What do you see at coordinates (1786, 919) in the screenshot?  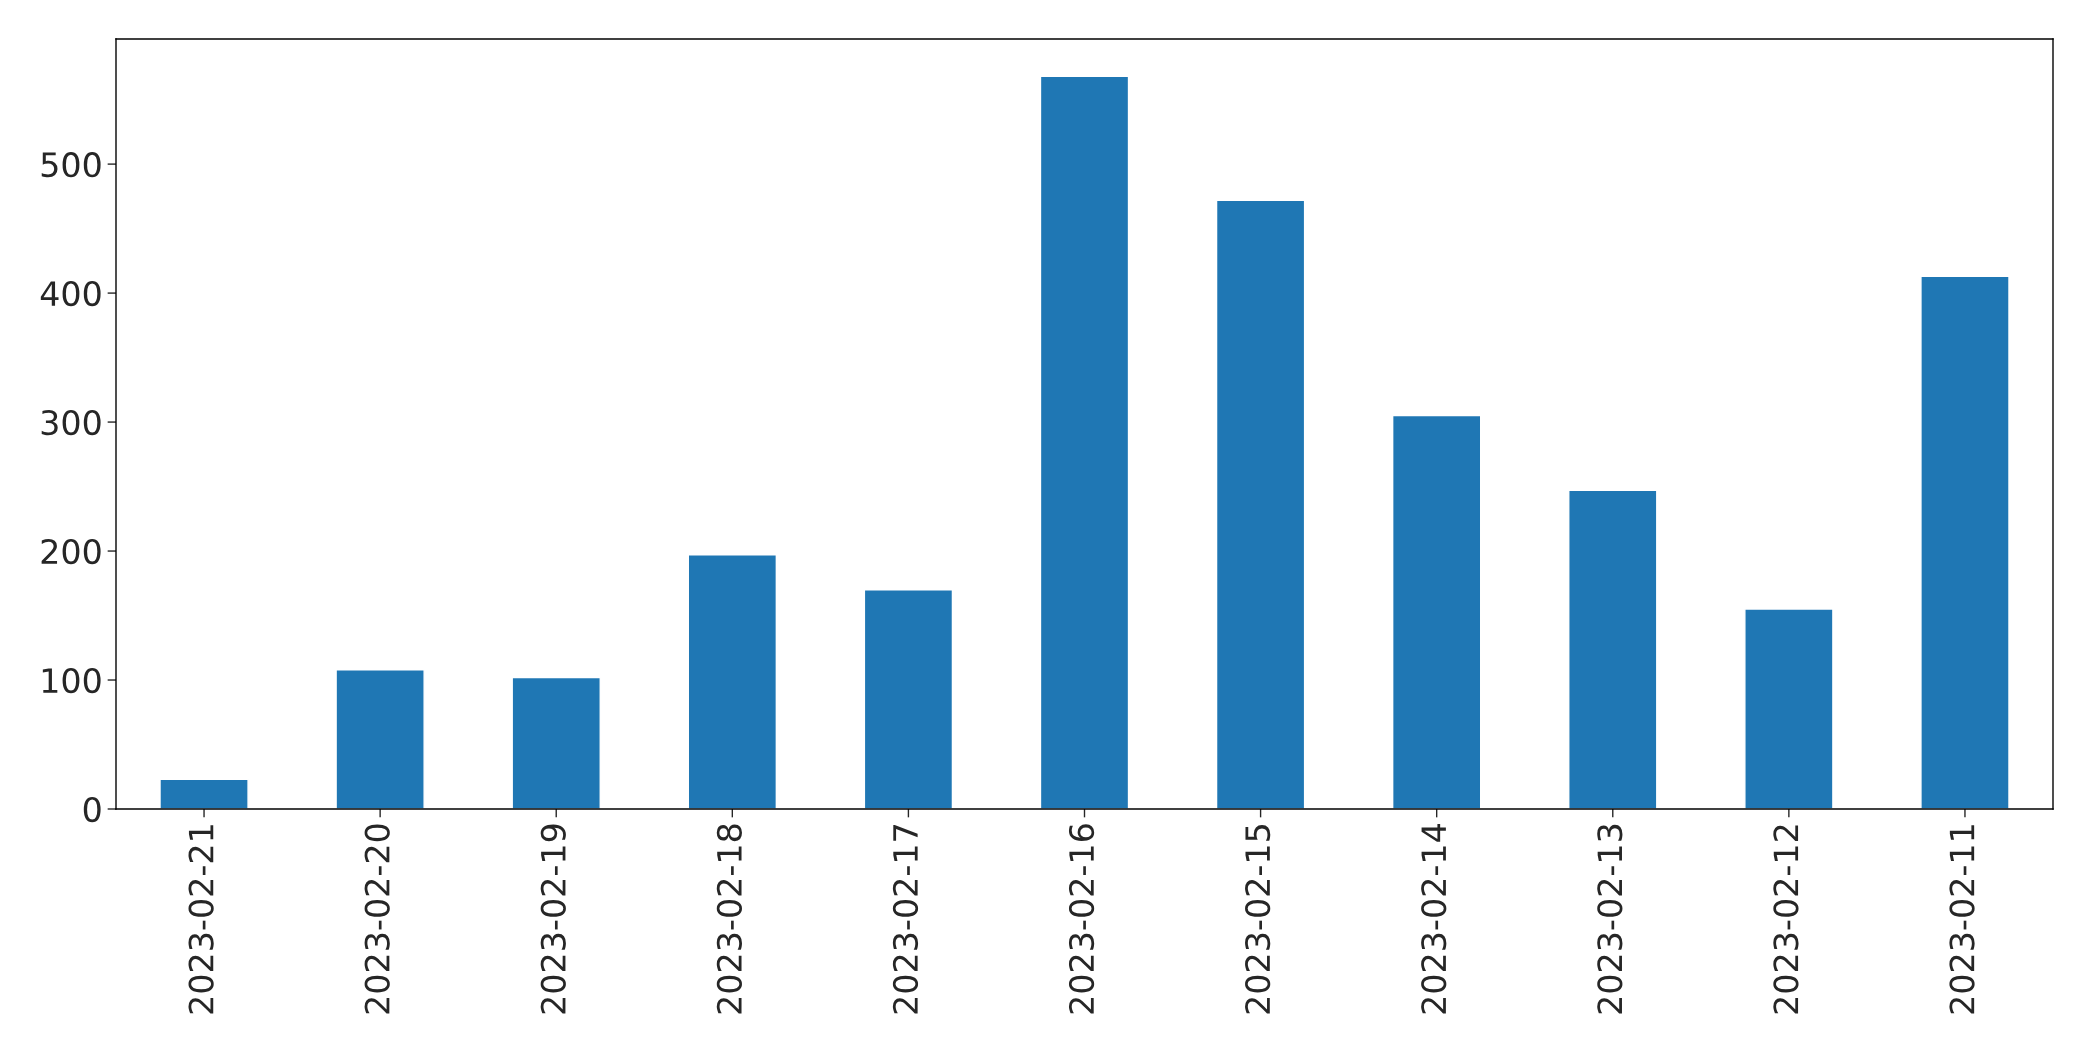 I see `x-tick-label: 2023-02-12` at bounding box center [1786, 919].